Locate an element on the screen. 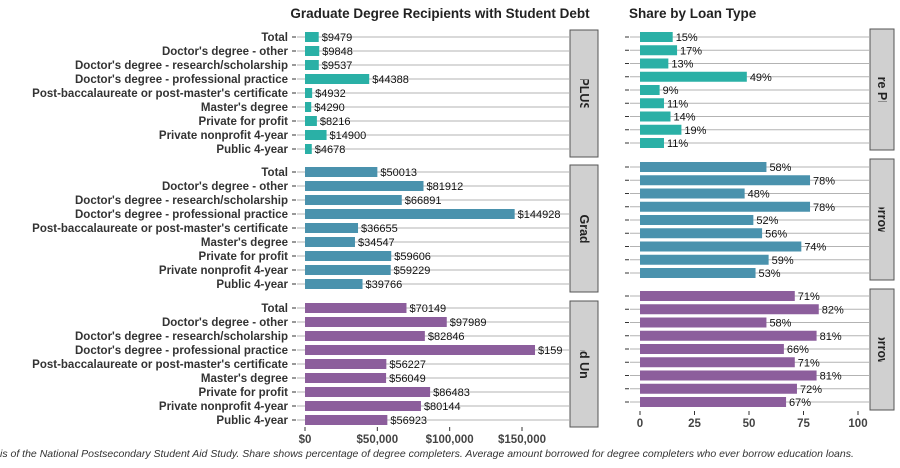  x-tick-label: $150,000 is located at coordinates (522, 440).